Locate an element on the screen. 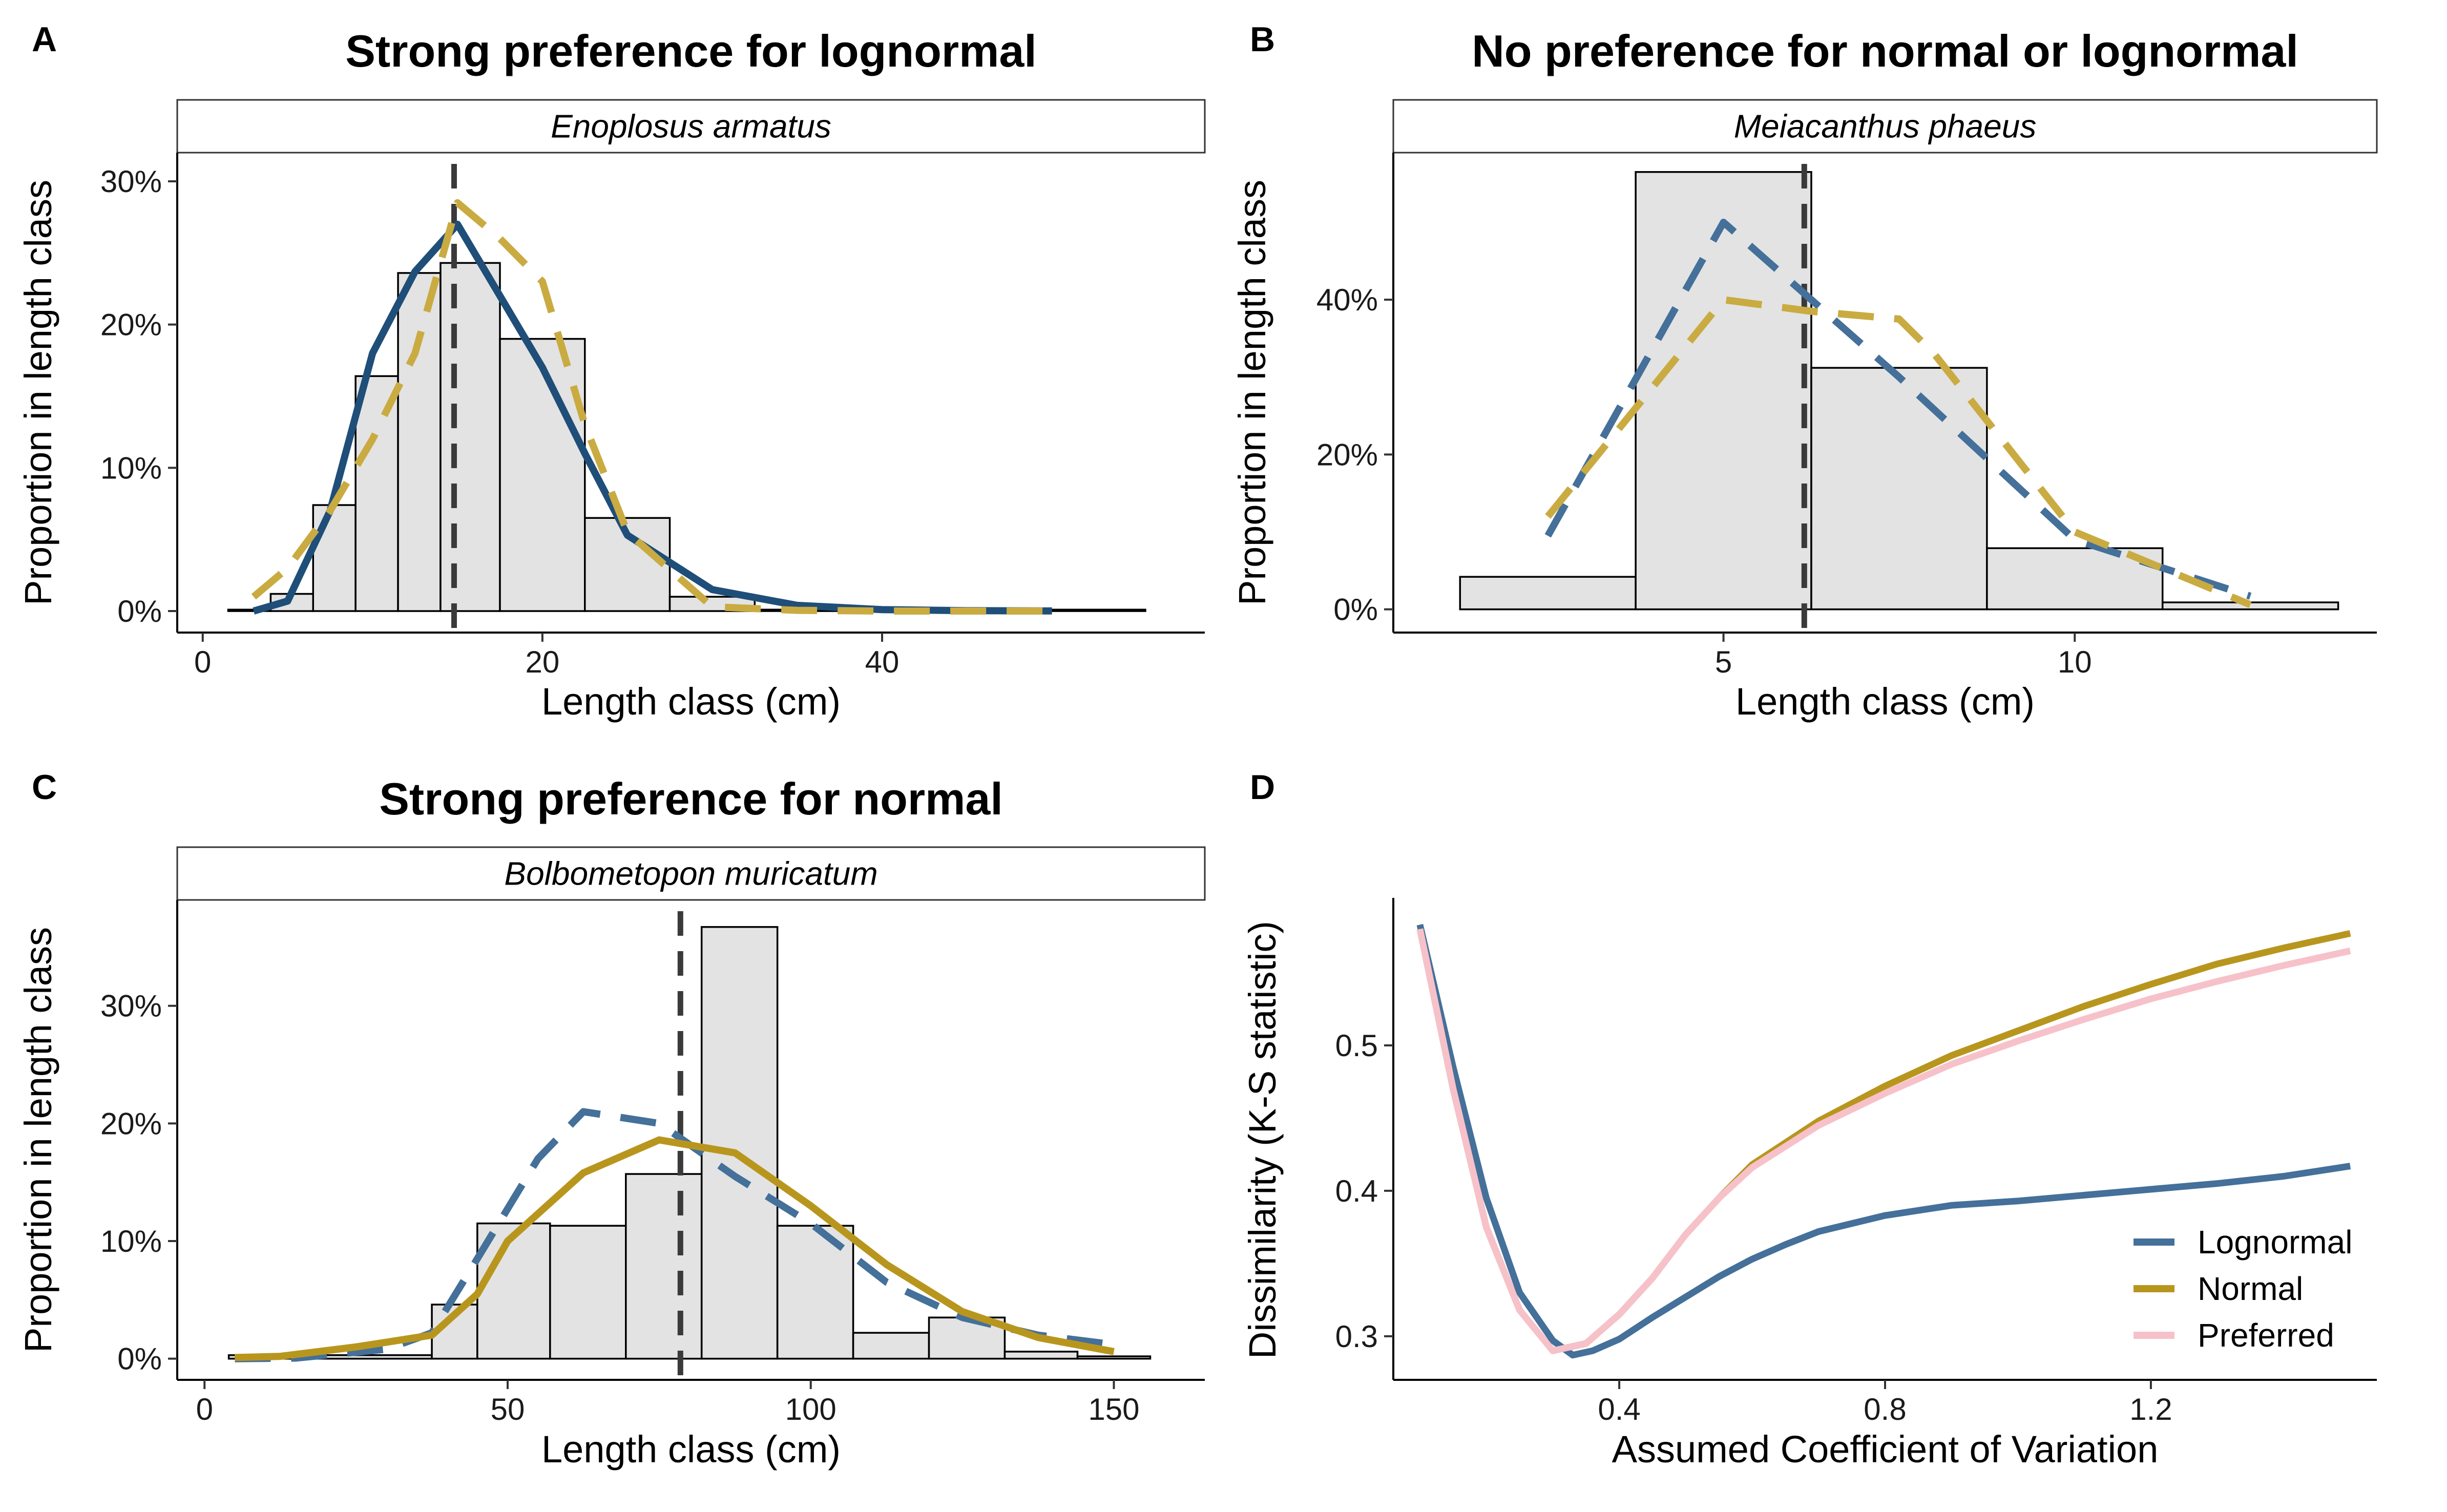 The image size is (2447, 1512). series-line-preferred is located at coordinates (1884, 1141).